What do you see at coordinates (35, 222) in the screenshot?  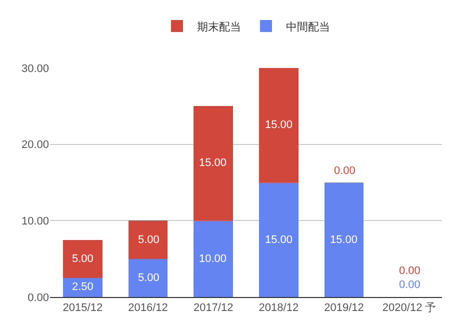 I see `y-tick-label: 10.00` at bounding box center [35, 222].